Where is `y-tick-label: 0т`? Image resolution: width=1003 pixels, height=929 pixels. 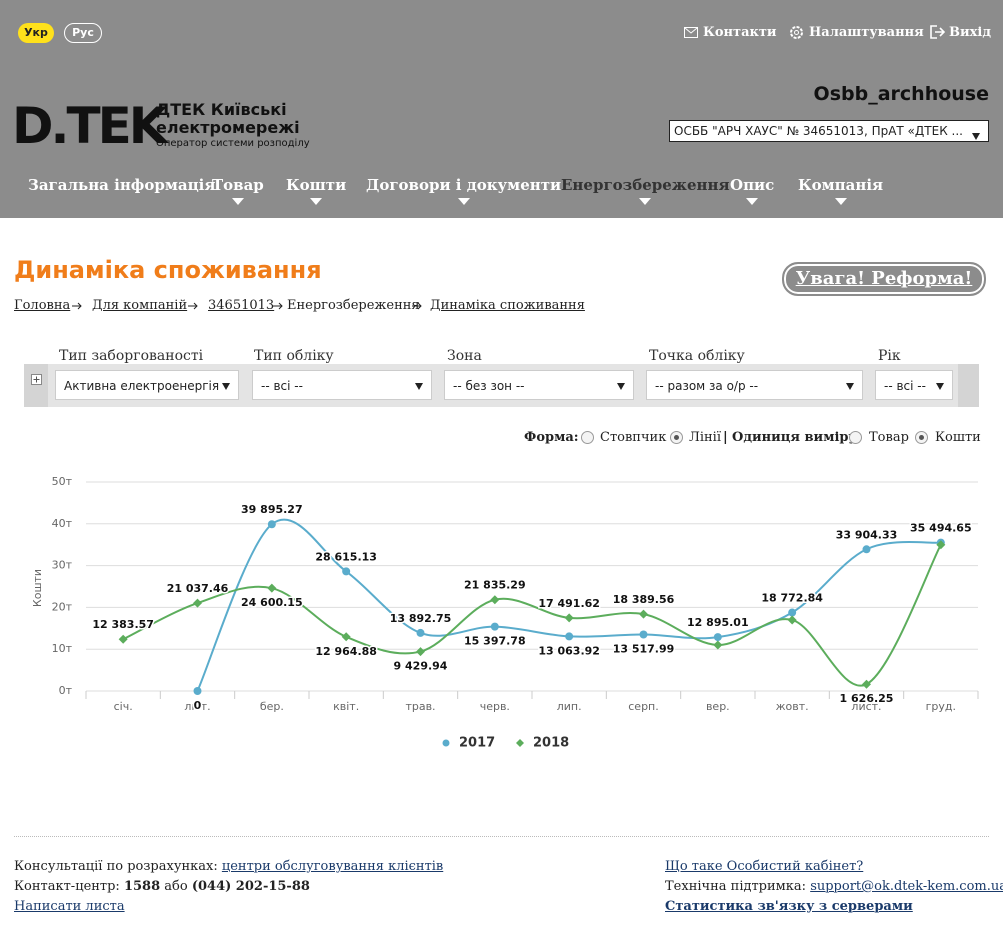 y-tick-label: 0т is located at coordinates (66, 690).